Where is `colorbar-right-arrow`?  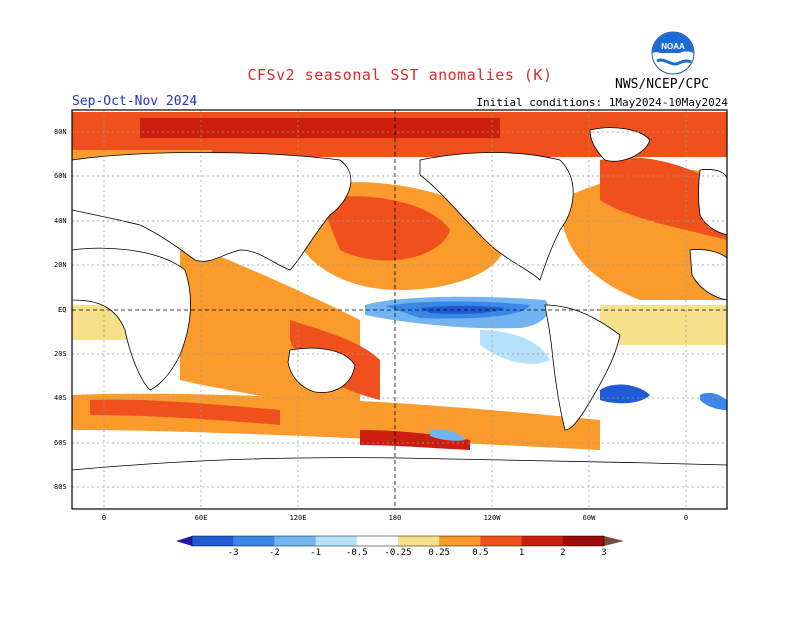
colorbar-right-arrow is located at coordinates (614, 541).